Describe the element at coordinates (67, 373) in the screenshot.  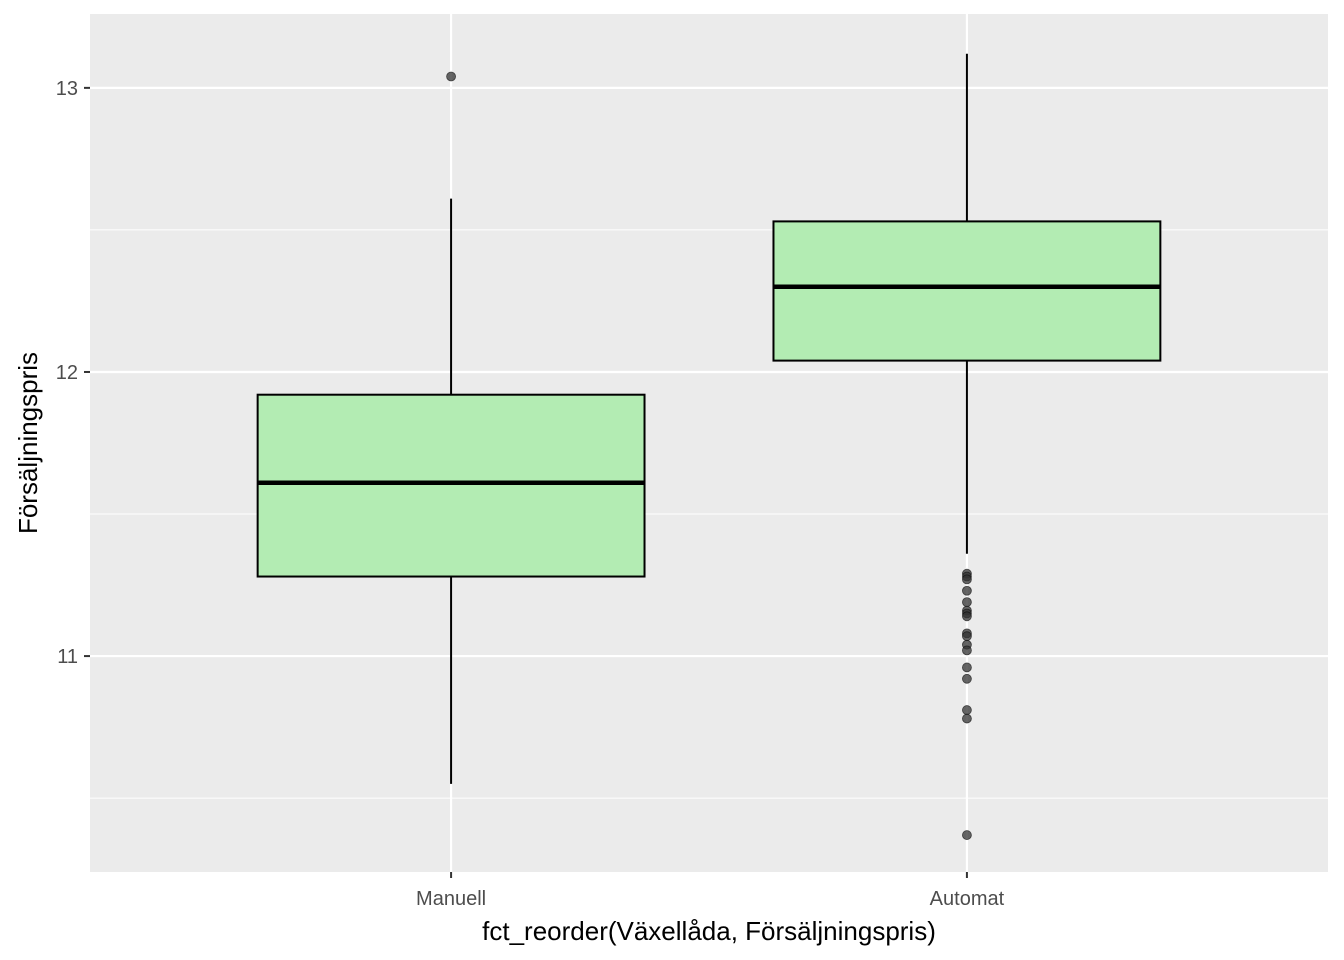
I see `y-tick-label: 12` at that location.